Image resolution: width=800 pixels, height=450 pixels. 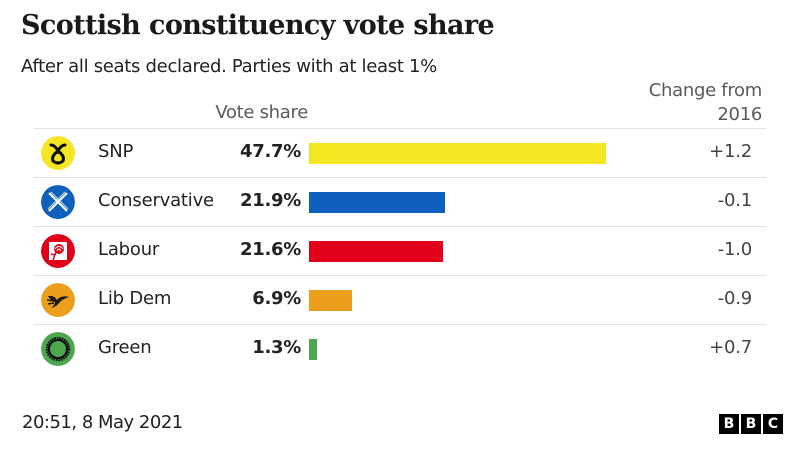 What do you see at coordinates (58, 300) in the screenshot?
I see `libdem-bird-icon` at bounding box center [58, 300].